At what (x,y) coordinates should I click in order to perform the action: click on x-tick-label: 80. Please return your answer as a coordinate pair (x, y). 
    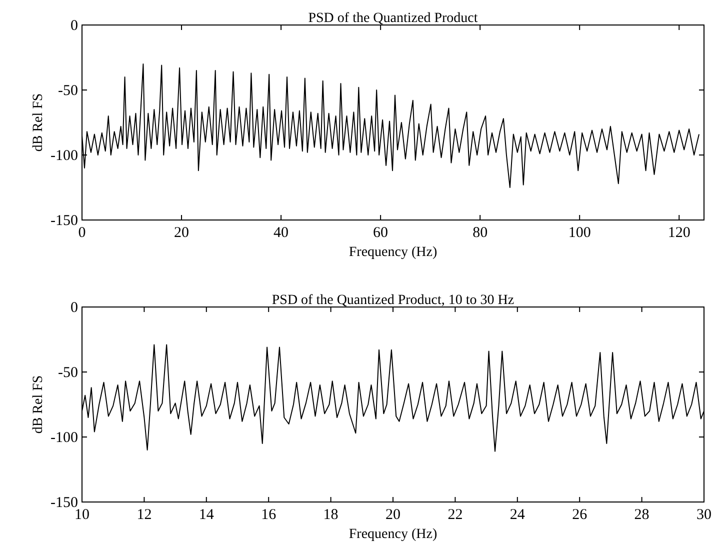
    Looking at the image, I should click on (480, 233).